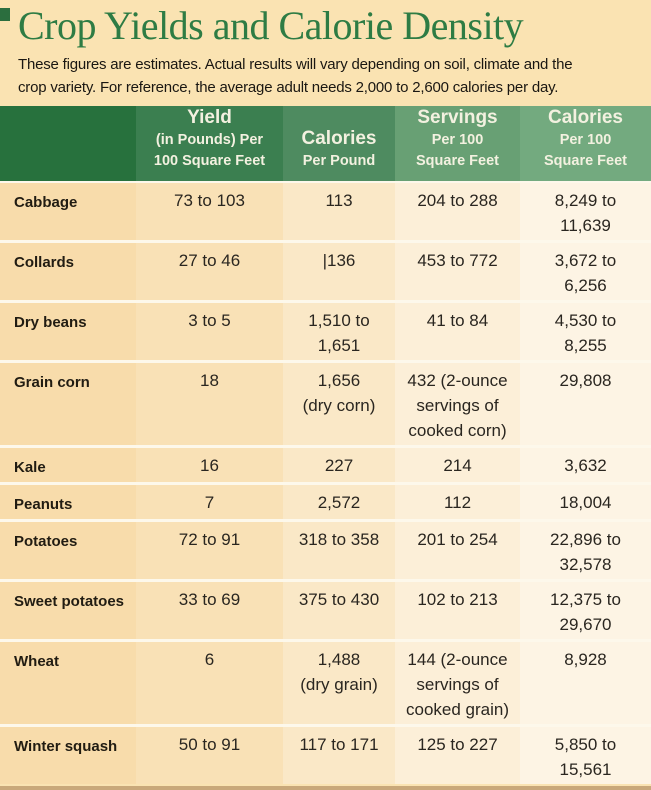  What do you see at coordinates (68, 465) in the screenshot?
I see `crop-name-cell: Kale` at bounding box center [68, 465].